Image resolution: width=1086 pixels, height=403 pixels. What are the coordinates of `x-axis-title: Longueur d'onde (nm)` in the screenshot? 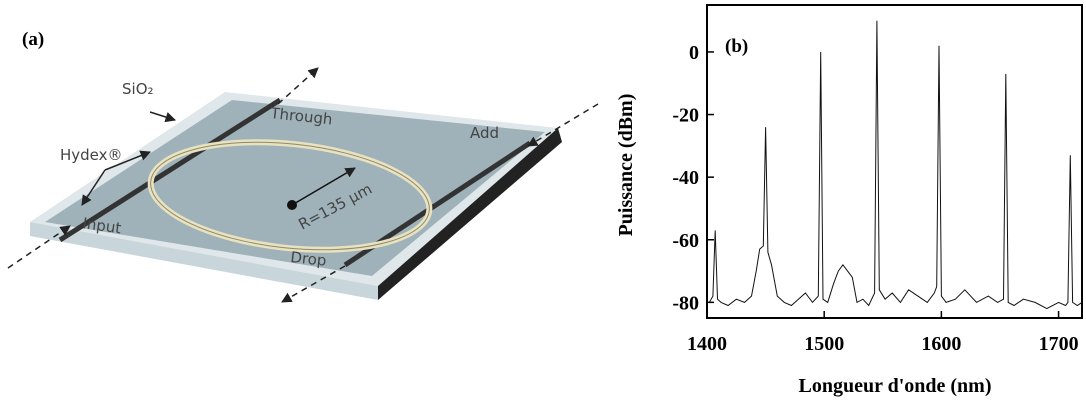 It's located at (894, 386).